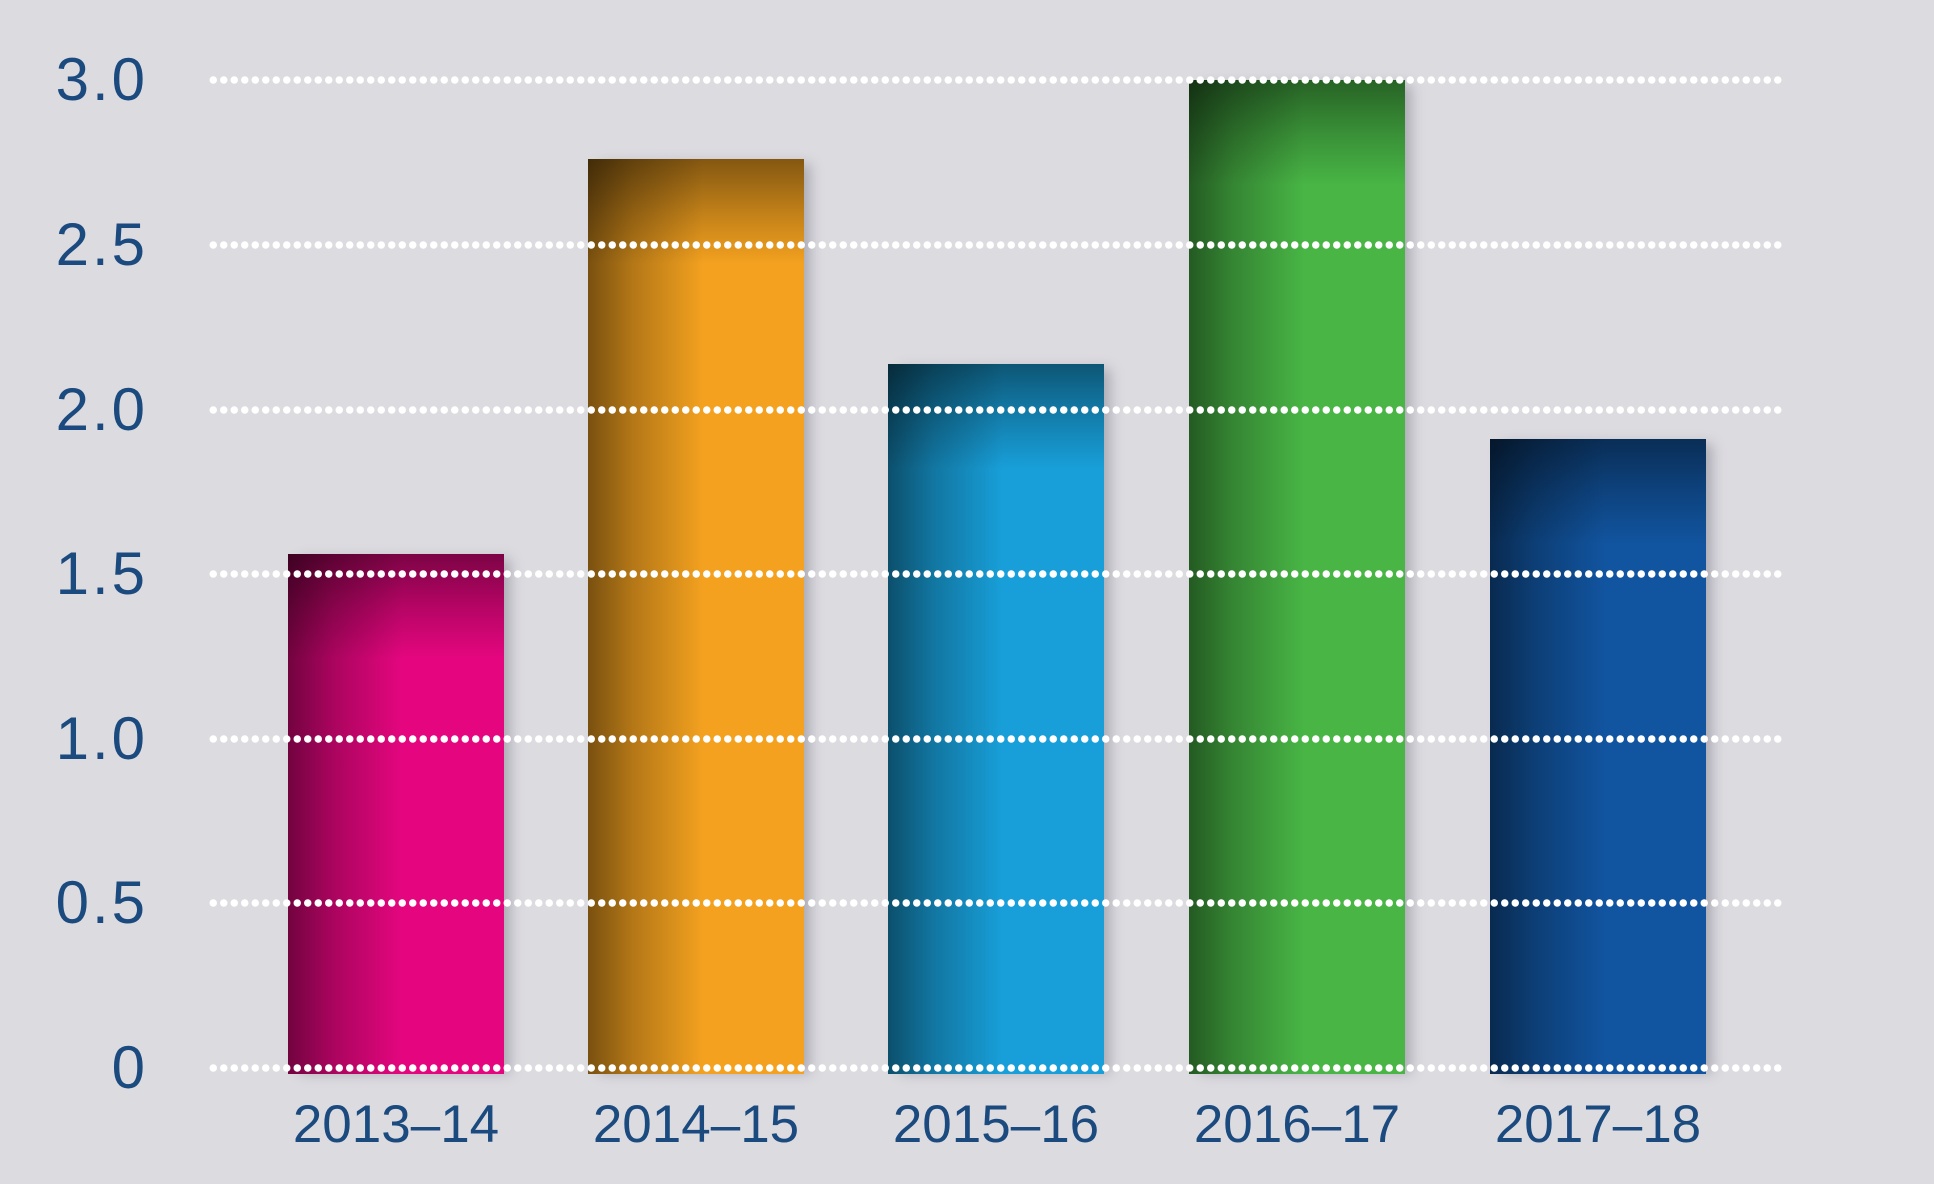 This screenshot has width=1934, height=1184. What do you see at coordinates (101, 409) in the screenshot?
I see `ytick-label-2.0: 2.0` at bounding box center [101, 409].